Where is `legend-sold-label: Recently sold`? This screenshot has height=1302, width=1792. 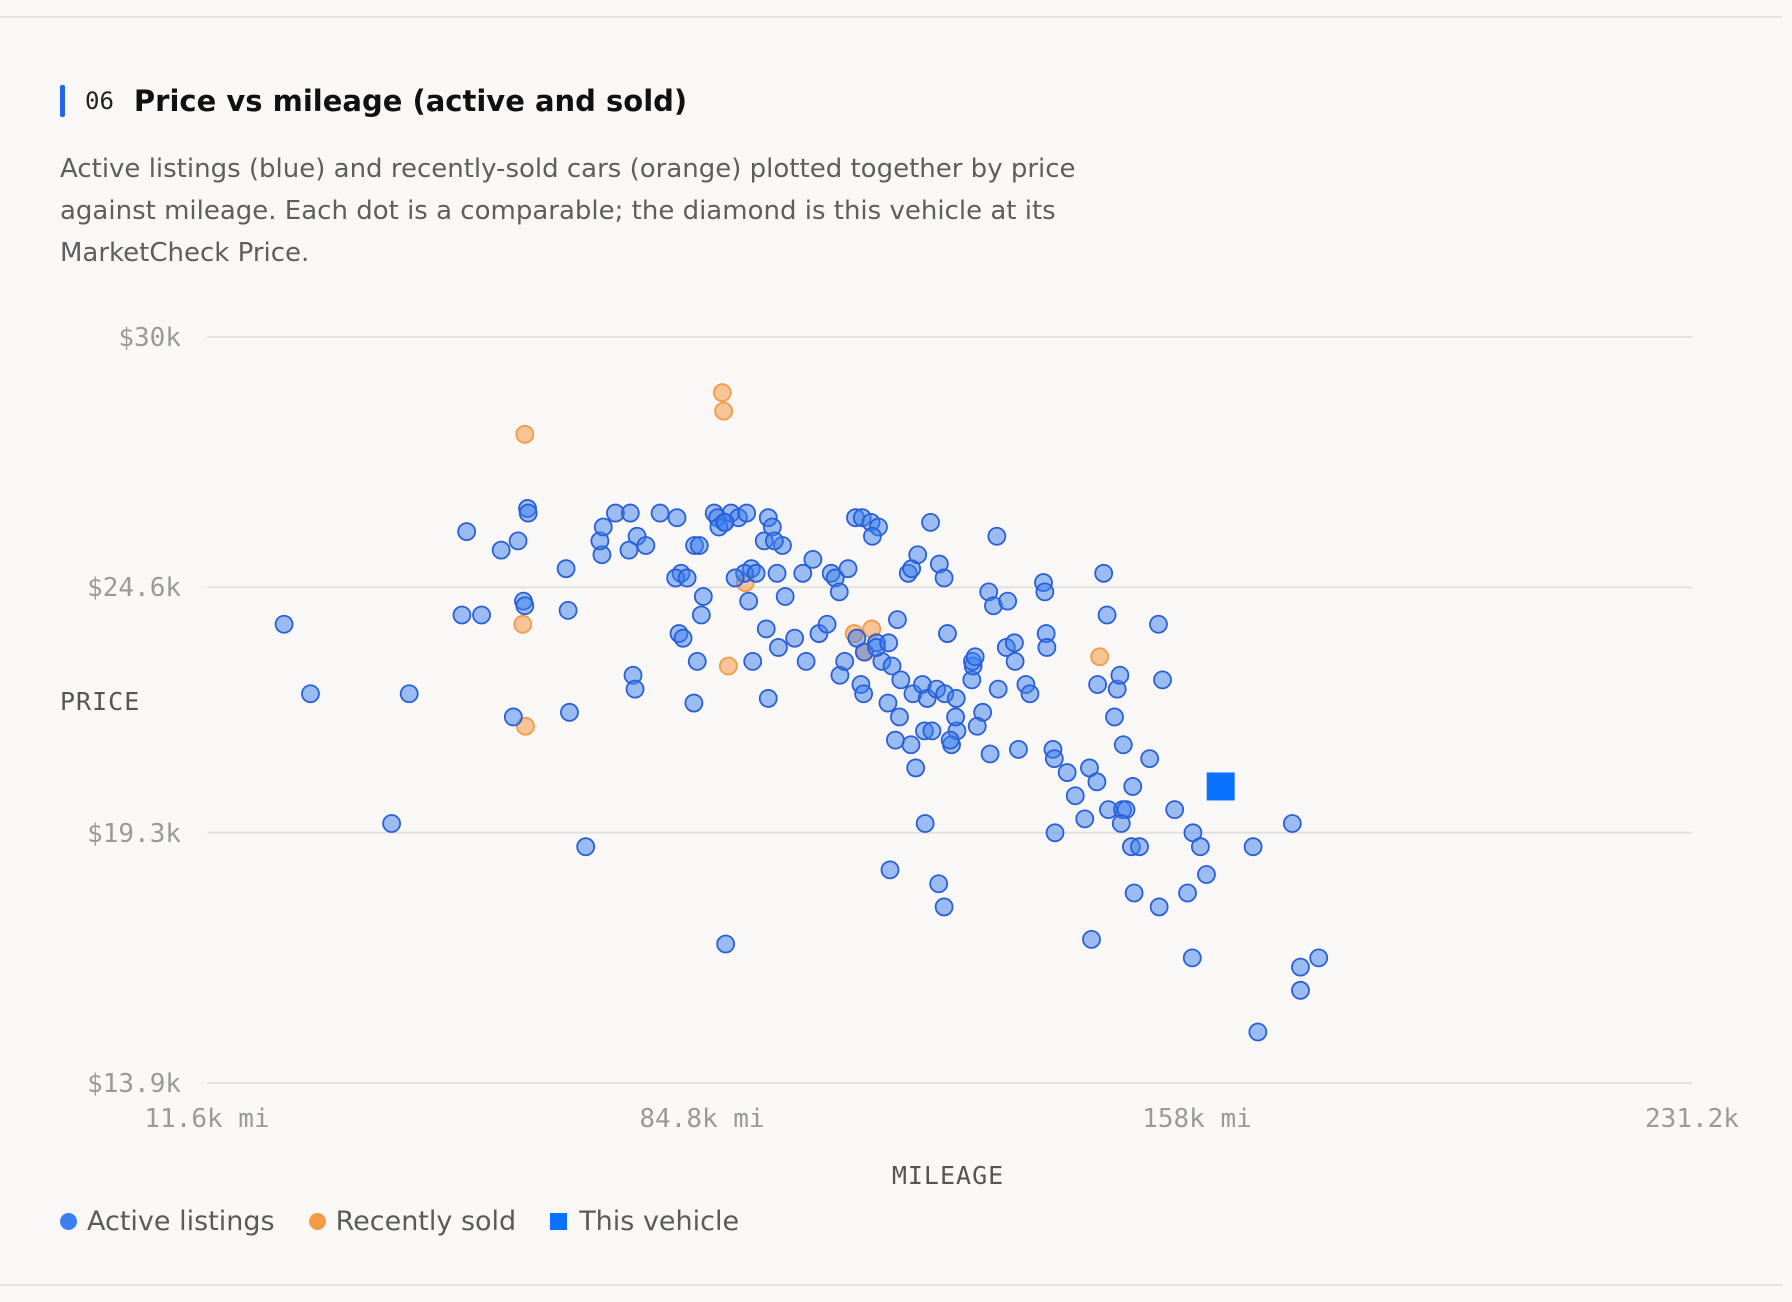
legend-sold-label: Recently sold is located at coordinates (426, 1221).